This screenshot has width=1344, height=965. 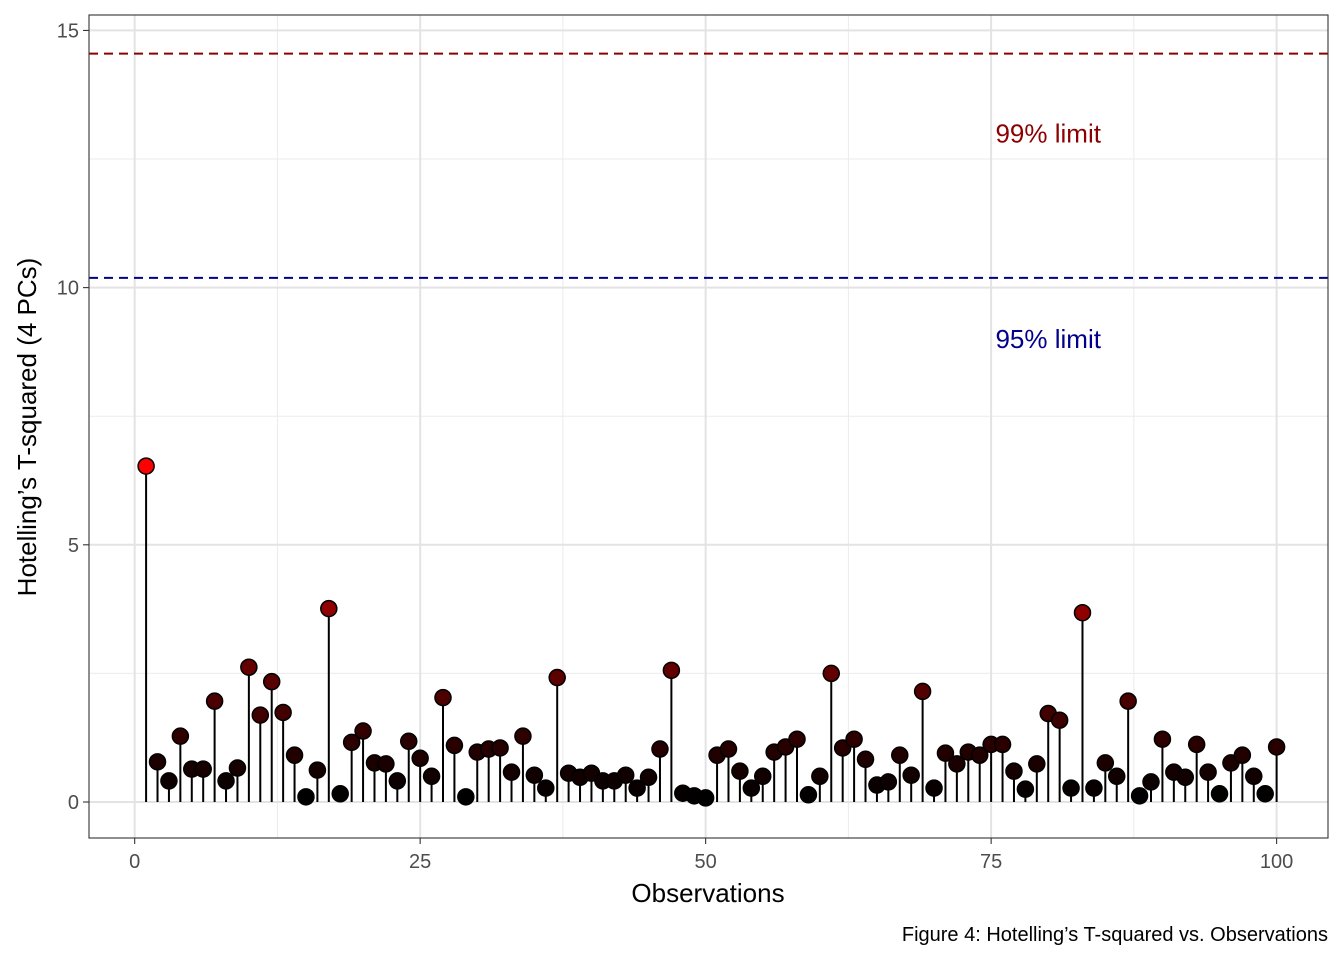 What do you see at coordinates (27, 427) in the screenshot?
I see `y-axis-title: Hotelling’s T-squared (4 PCs)` at bounding box center [27, 427].